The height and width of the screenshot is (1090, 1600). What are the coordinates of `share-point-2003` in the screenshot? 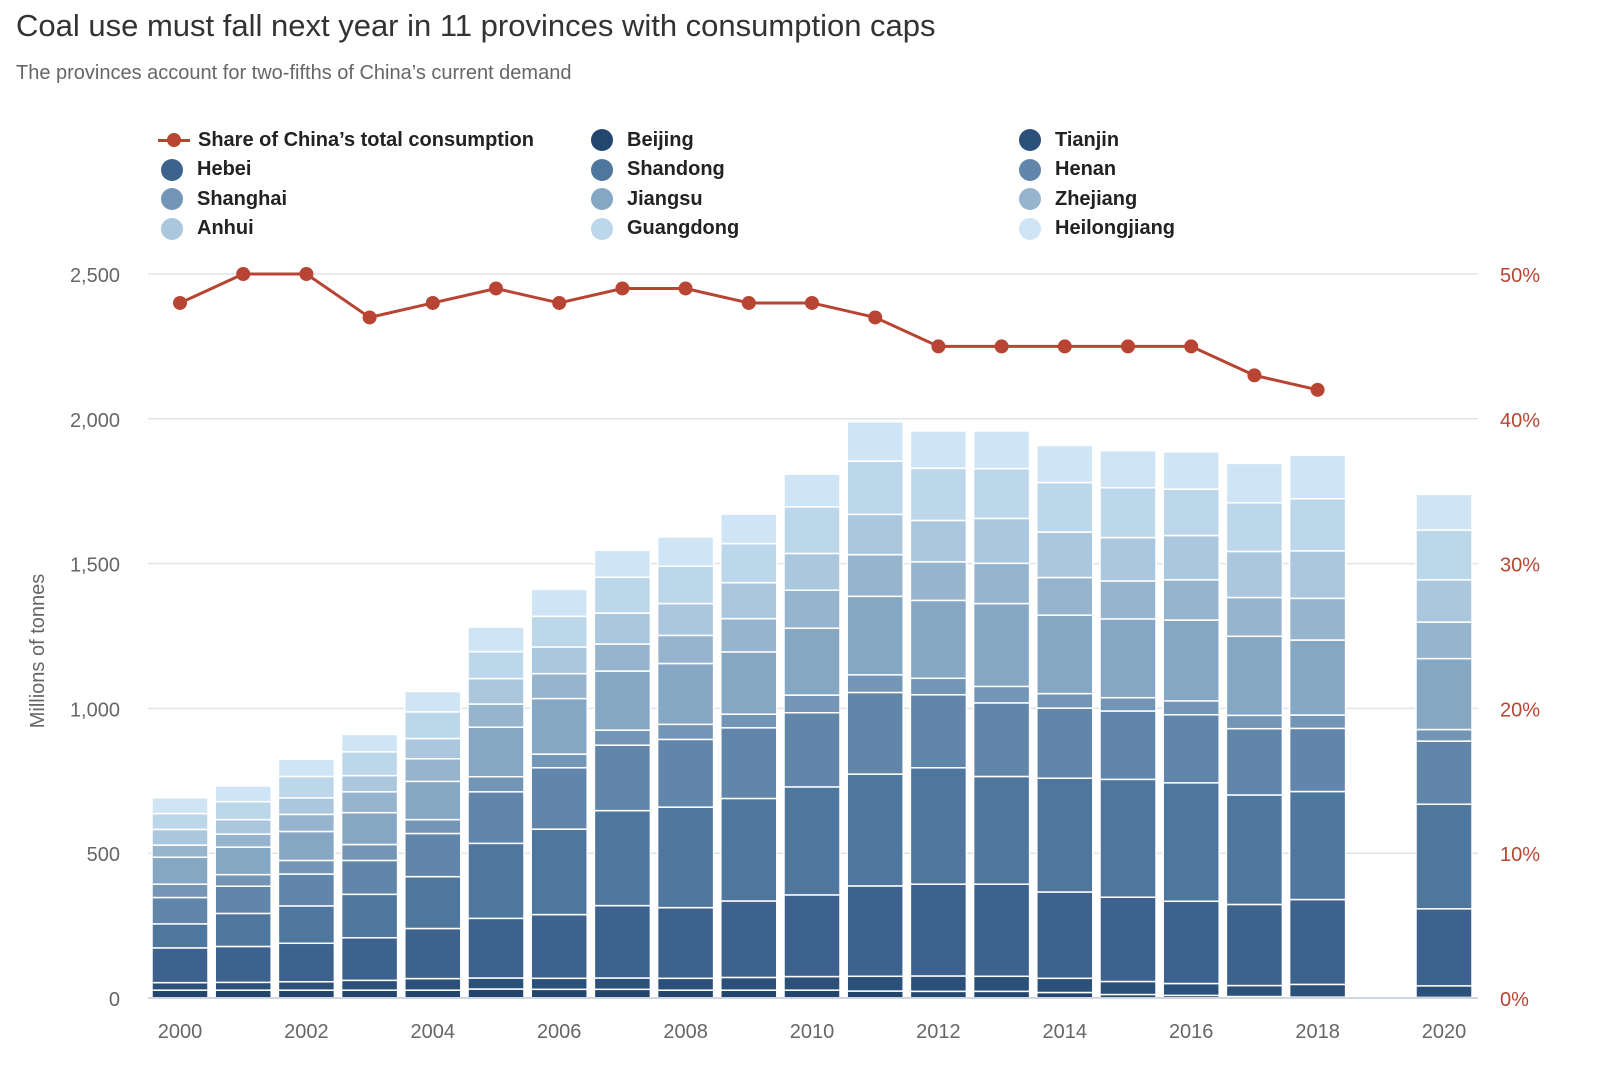 It's located at (369, 317).